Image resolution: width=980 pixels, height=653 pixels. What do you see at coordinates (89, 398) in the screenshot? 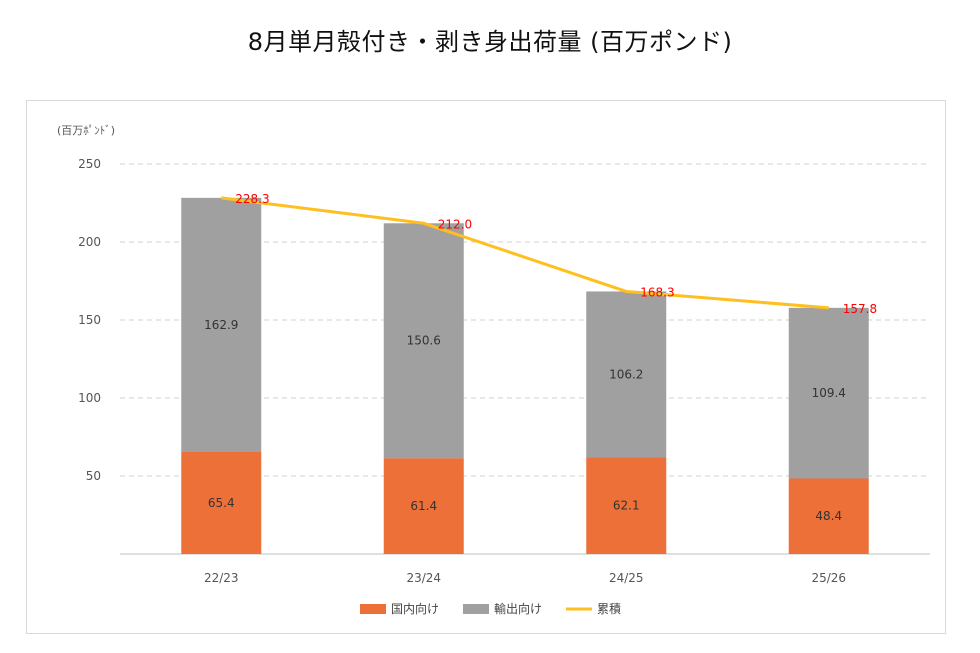
I see `y-tick-label: 100` at bounding box center [89, 398].